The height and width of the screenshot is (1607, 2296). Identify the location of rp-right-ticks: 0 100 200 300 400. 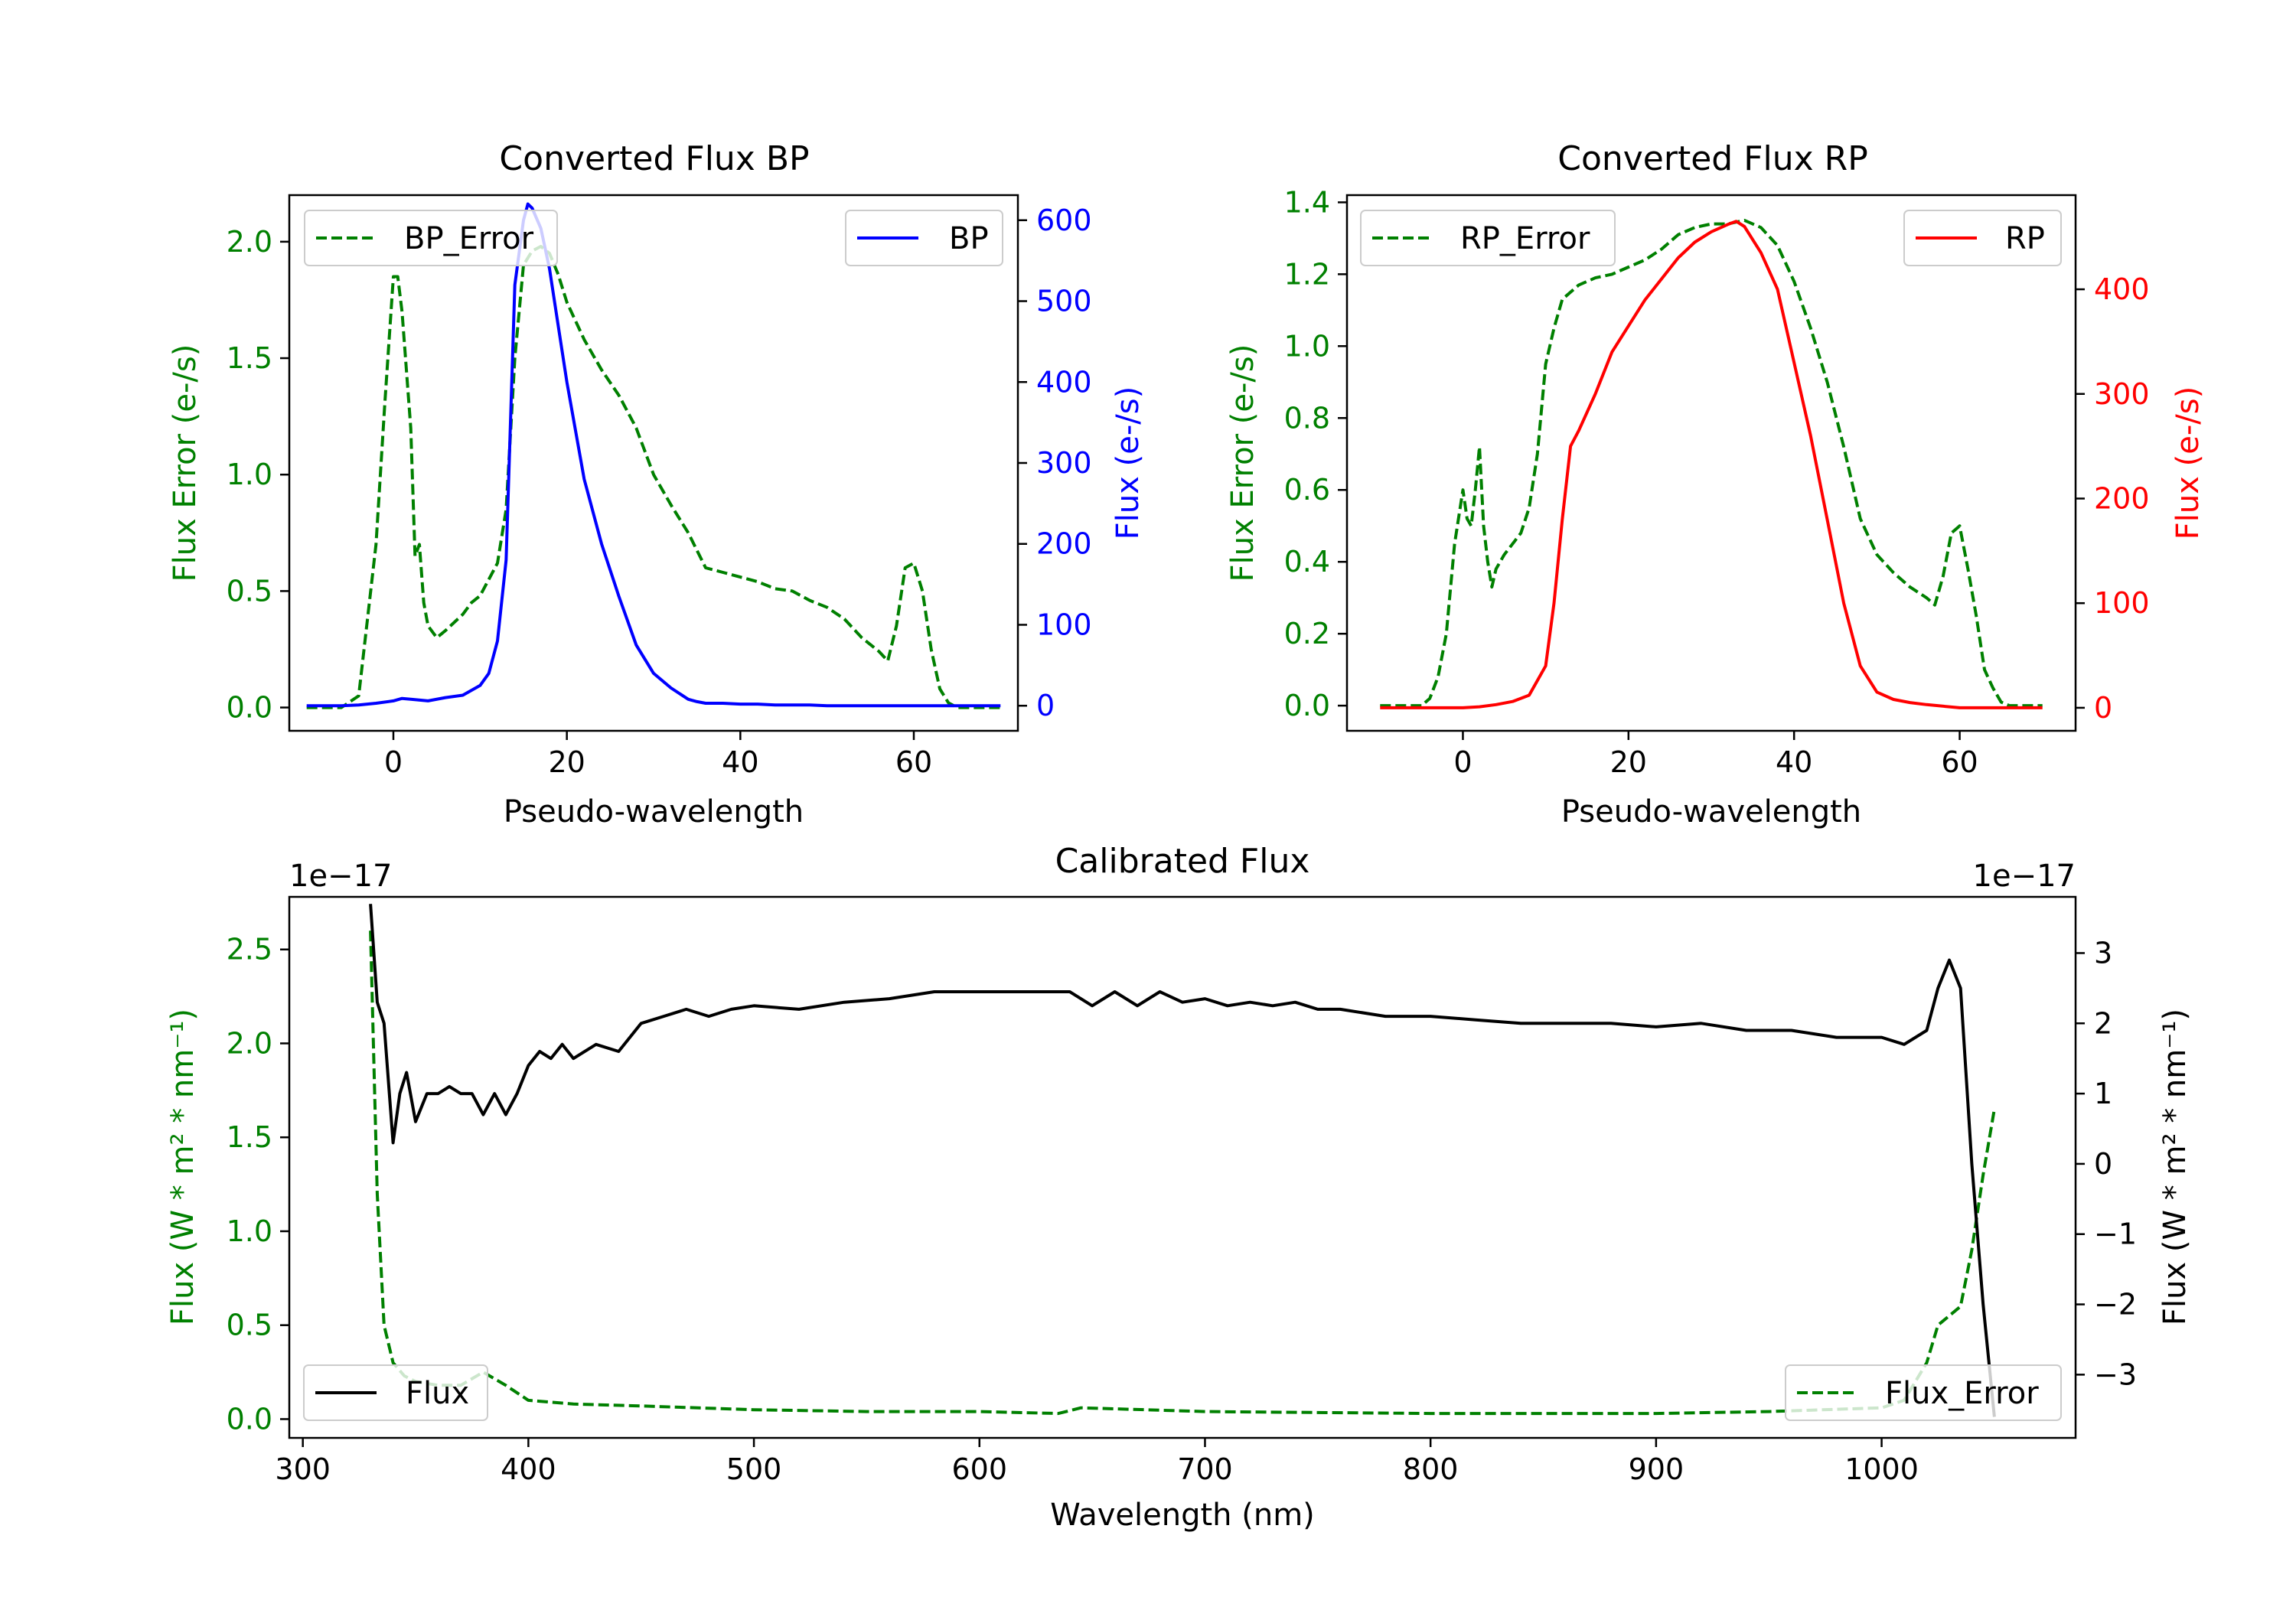
(2113, 498).